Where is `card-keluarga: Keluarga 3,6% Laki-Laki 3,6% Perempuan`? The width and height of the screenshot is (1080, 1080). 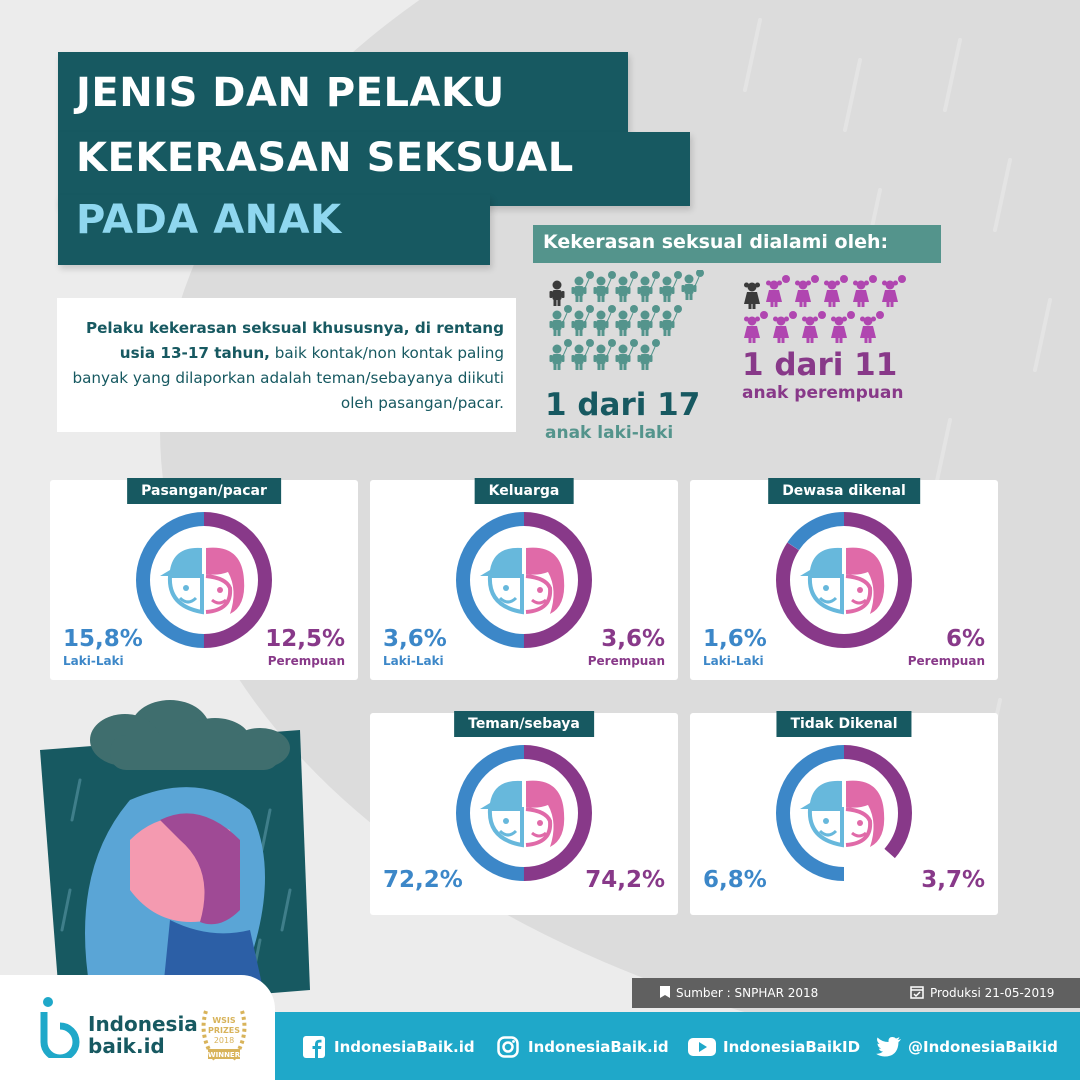
card-keluarga: Keluarga 3,6% Laki-Laki 3,6% Perempuan is located at coordinates (524, 579).